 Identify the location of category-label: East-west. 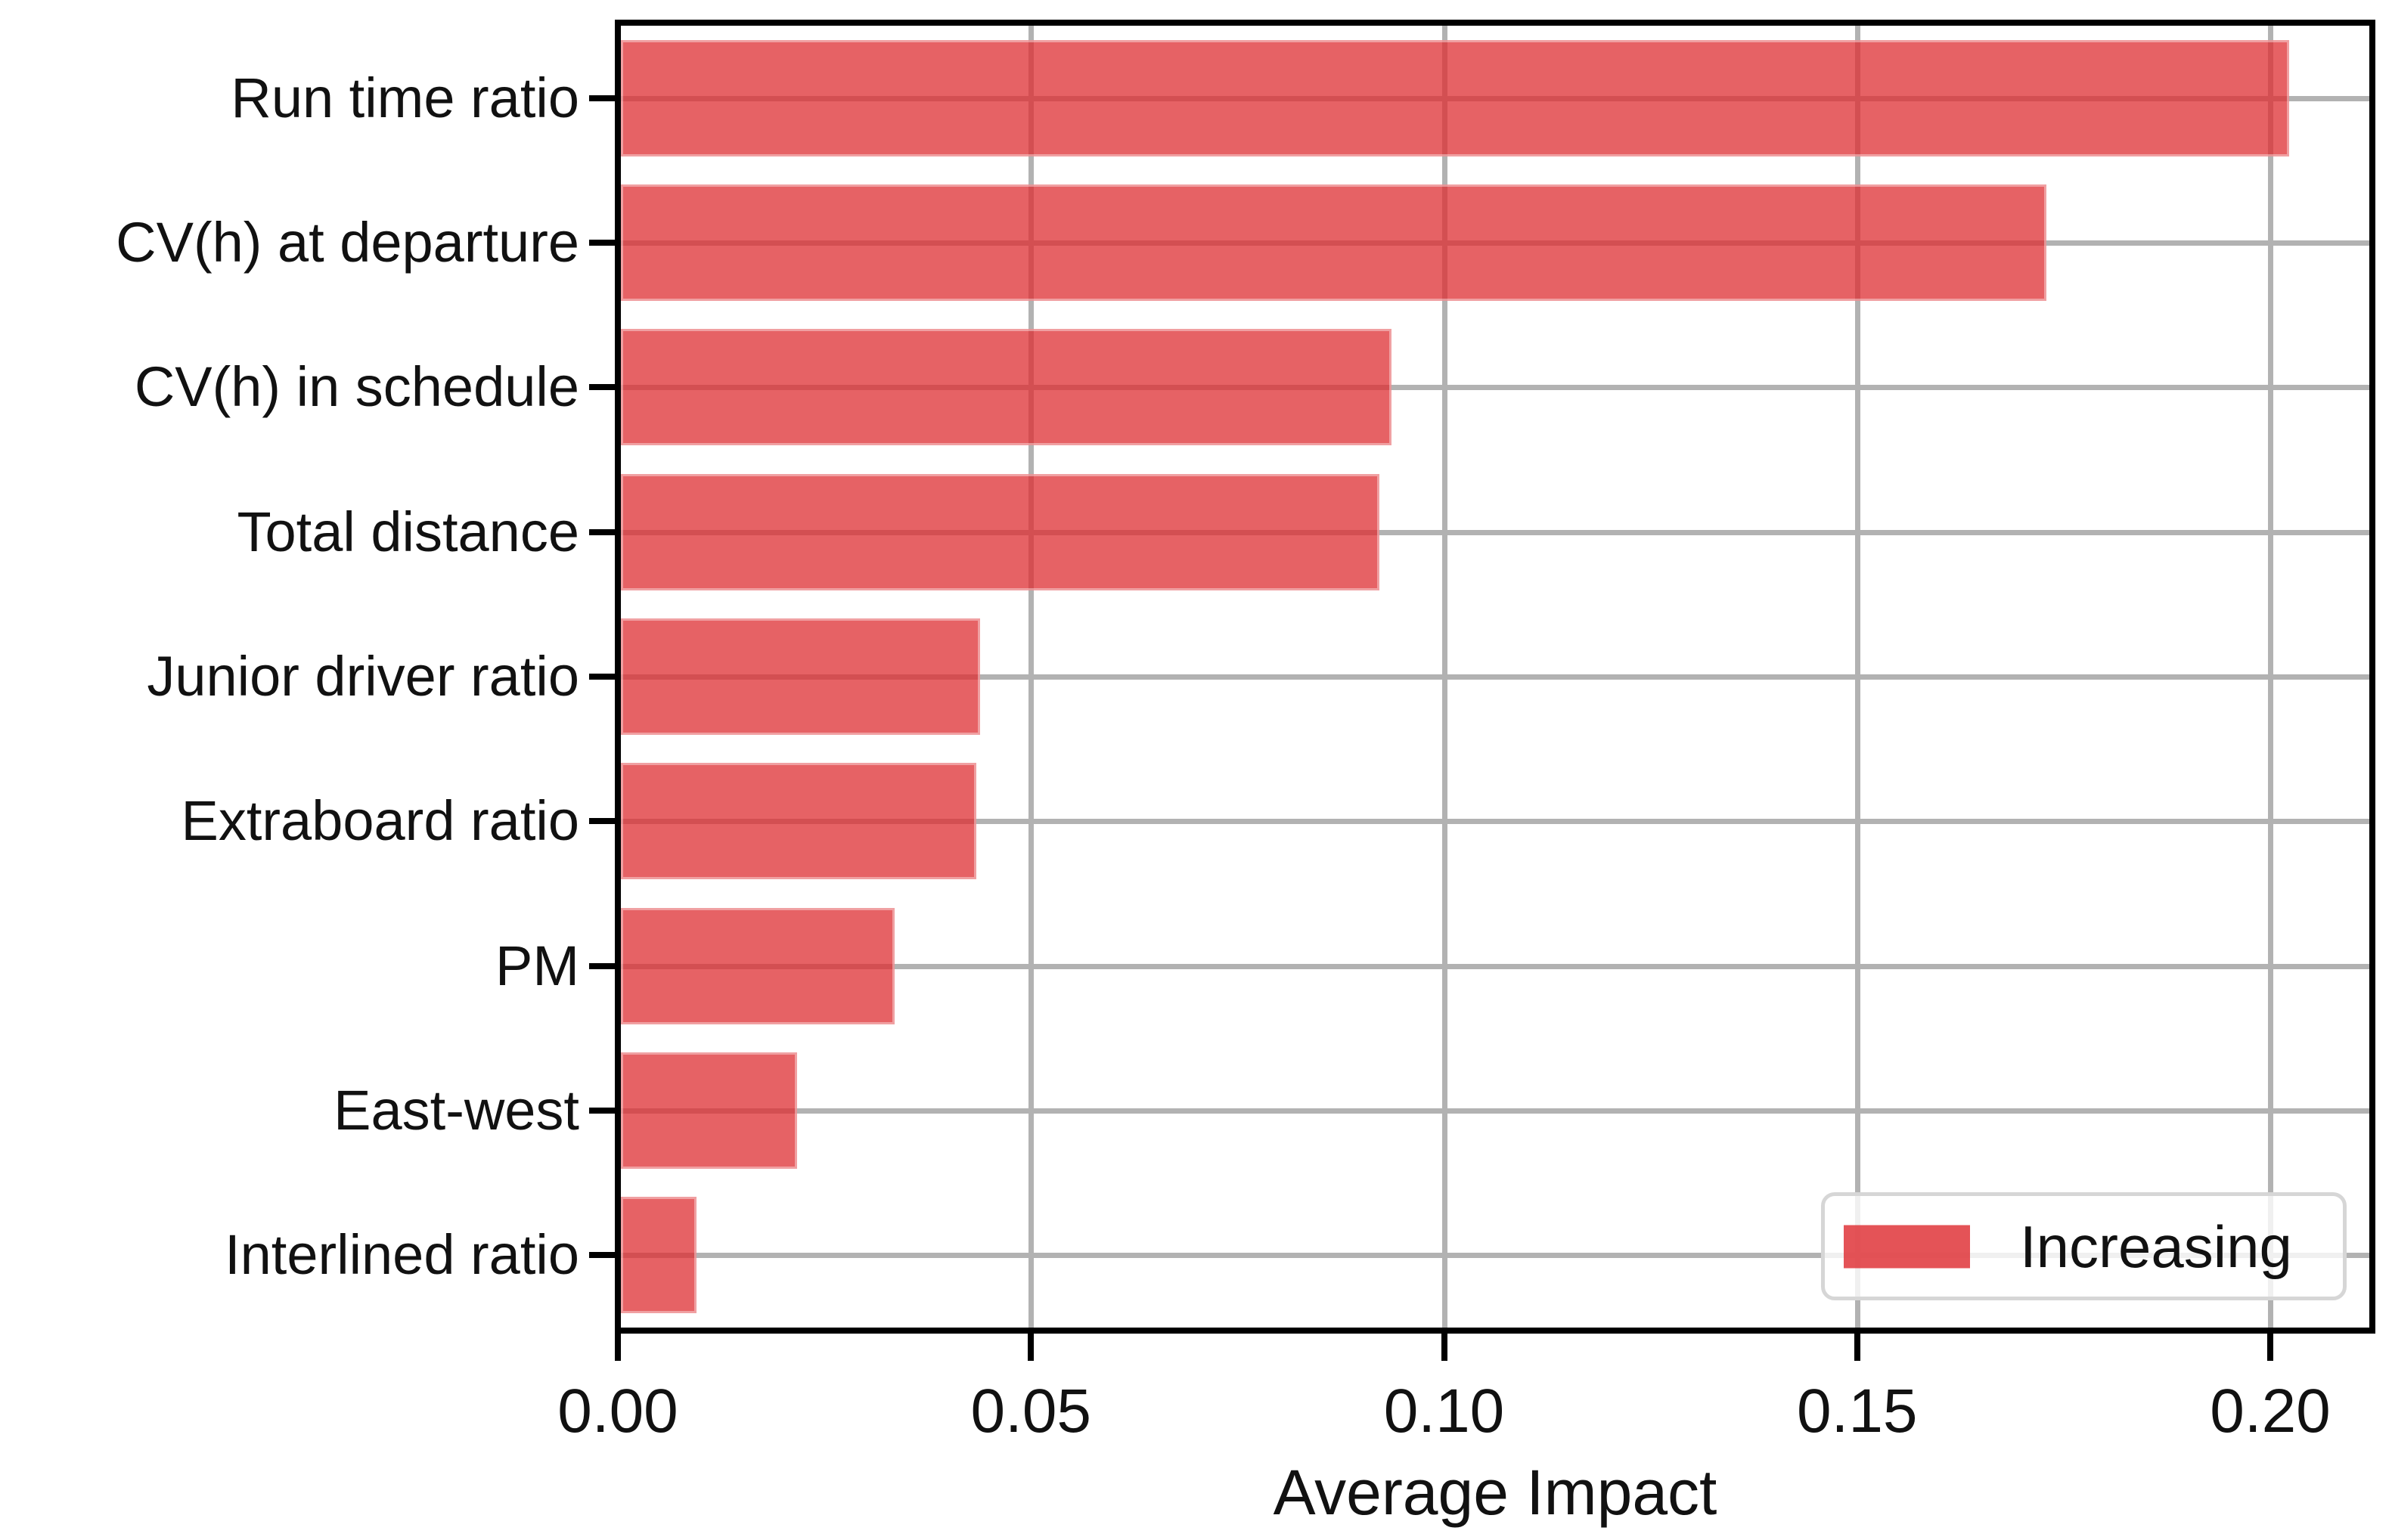
(457, 1110).